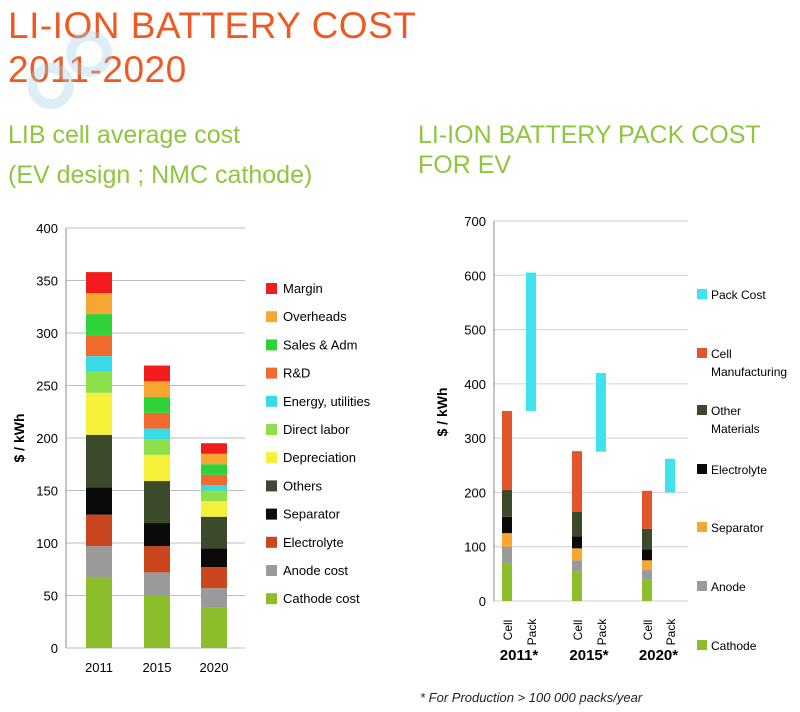 The height and width of the screenshot is (712, 800). Describe the element at coordinates (519, 655) in the screenshot. I see `right-x-group-label: 2011*` at that location.